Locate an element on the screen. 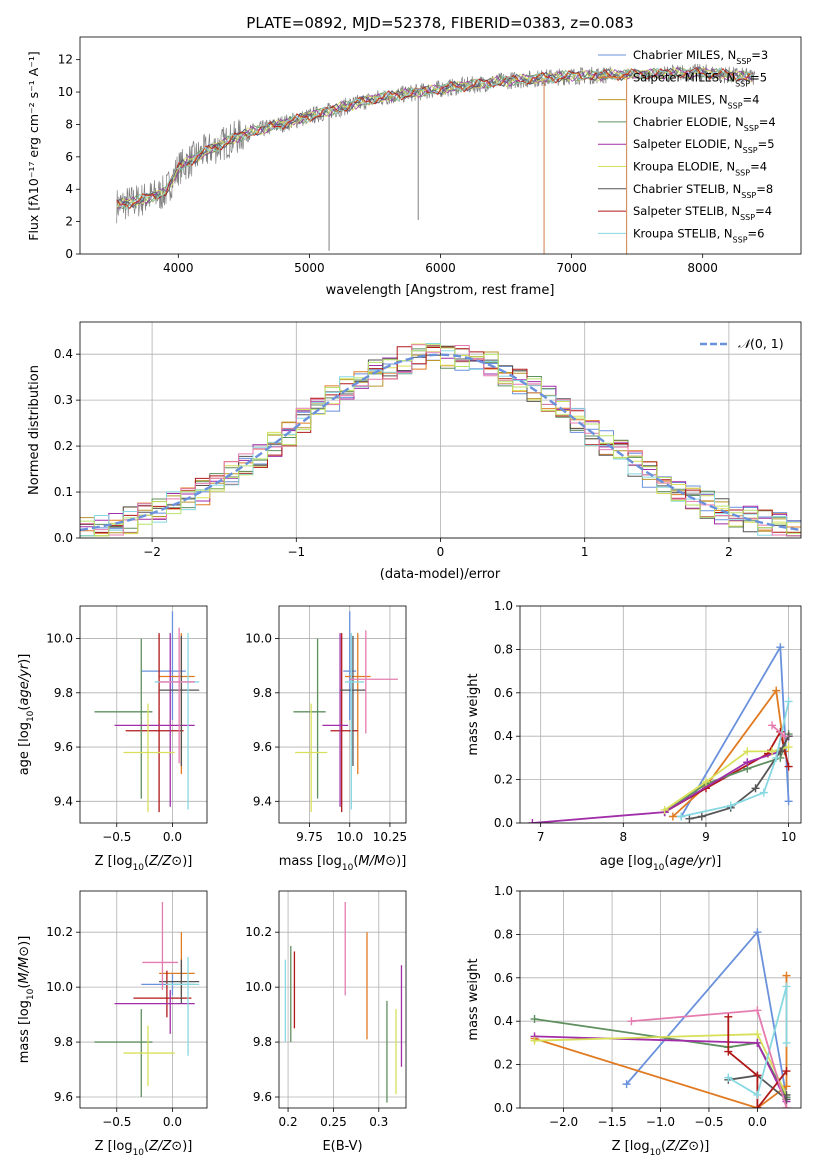 The width and height of the screenshot is (819, 1170). y-tick-label: 1.0 is located at coordinates (503, 891).